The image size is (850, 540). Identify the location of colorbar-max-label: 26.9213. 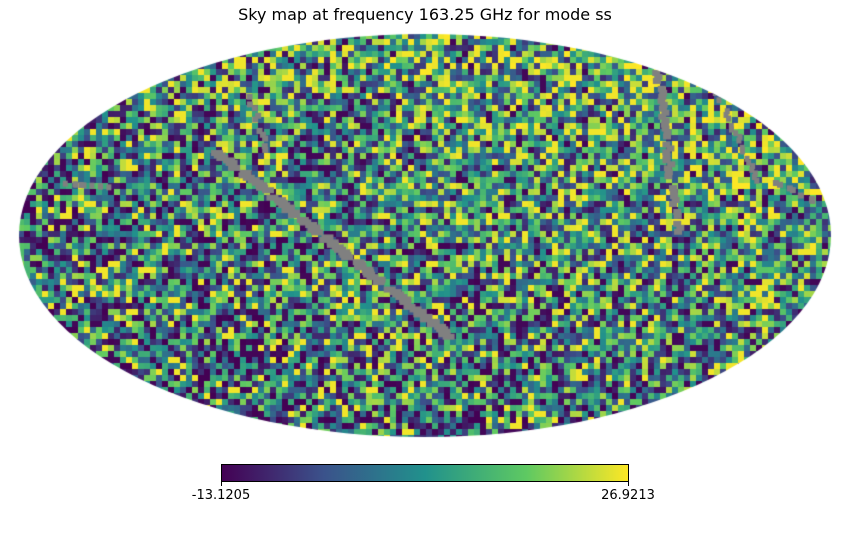
(628, 495).